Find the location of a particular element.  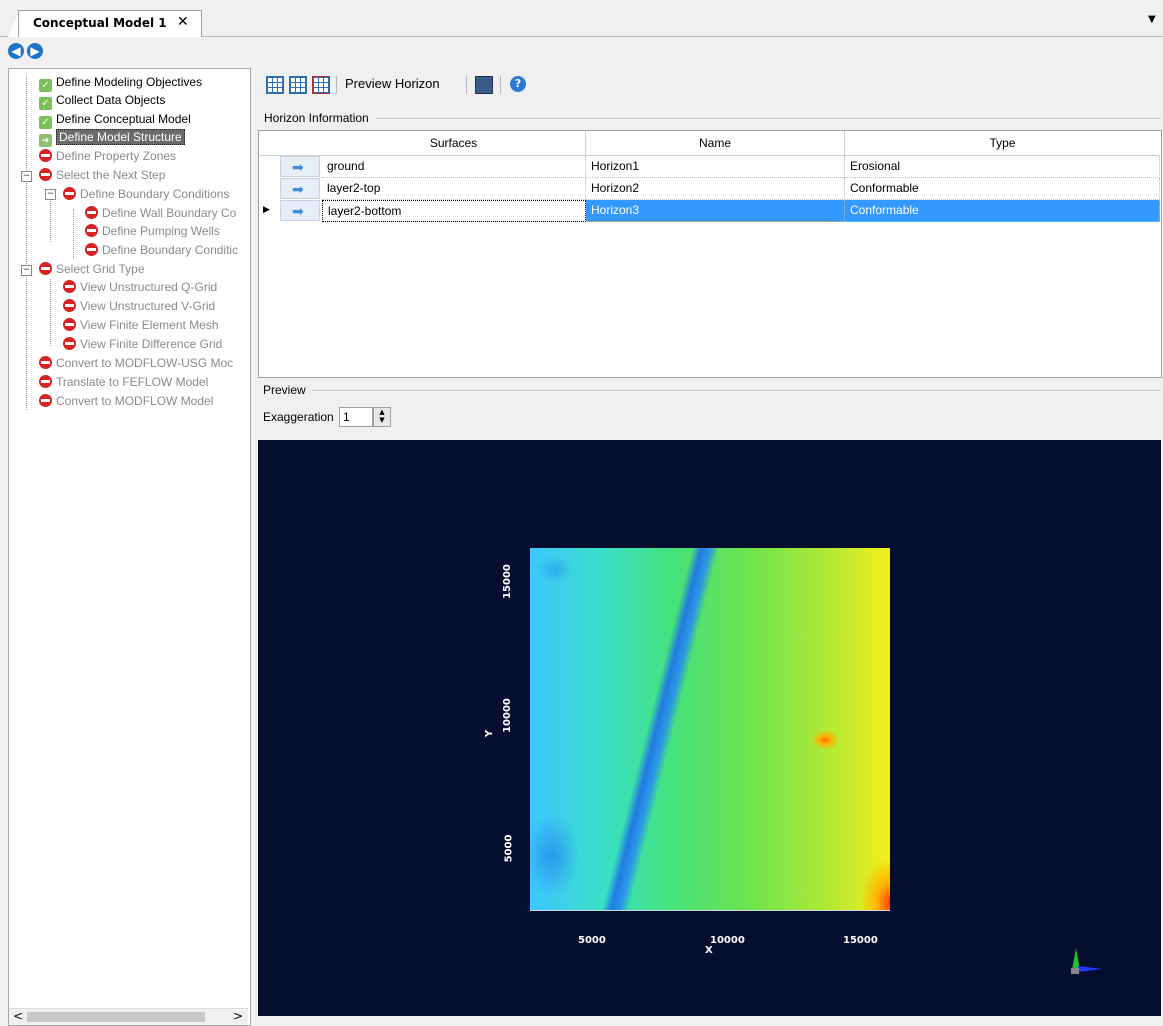

orientation-axes-icon is located at coordinates (1086, 961).